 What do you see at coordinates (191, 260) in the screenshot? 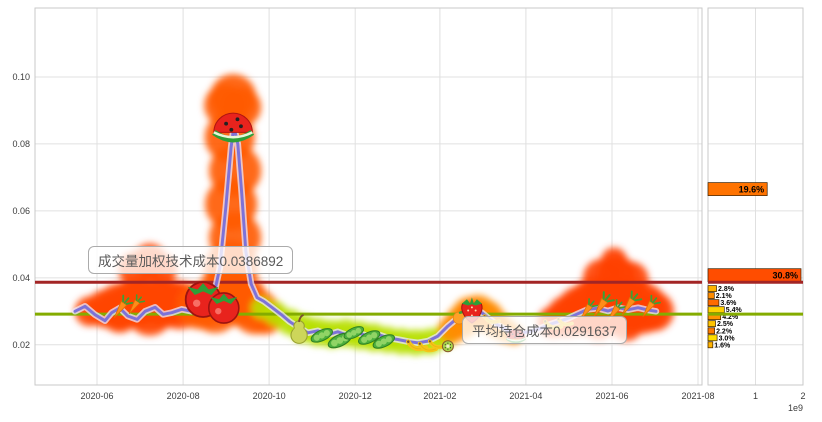
I see `vwap-cost-tooltip: 成交量加权技术成本0.0386892` at bounding box center [191, 260].